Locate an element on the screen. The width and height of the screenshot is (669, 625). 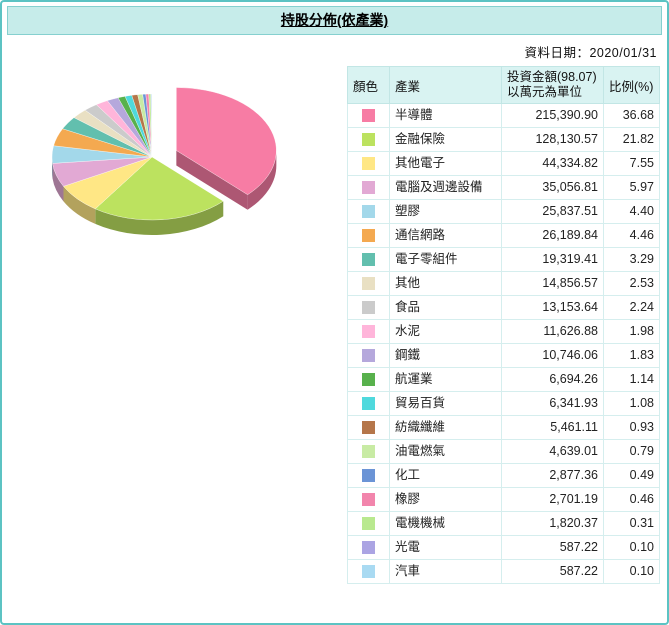
amount-cell: 44,334.82 is located at coordinates (552, 163).